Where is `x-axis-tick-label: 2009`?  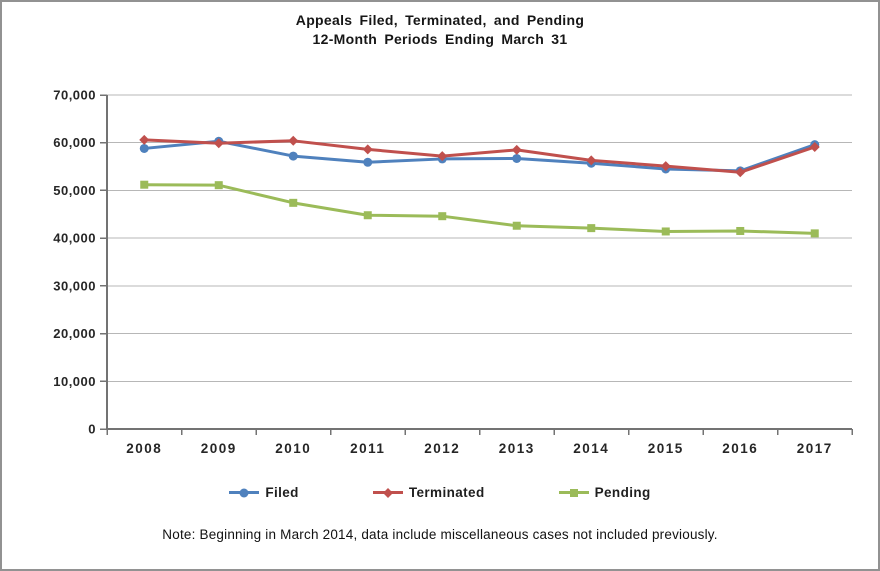 x-axis-tick-label: 2009 is located at coordinates (219, 448).